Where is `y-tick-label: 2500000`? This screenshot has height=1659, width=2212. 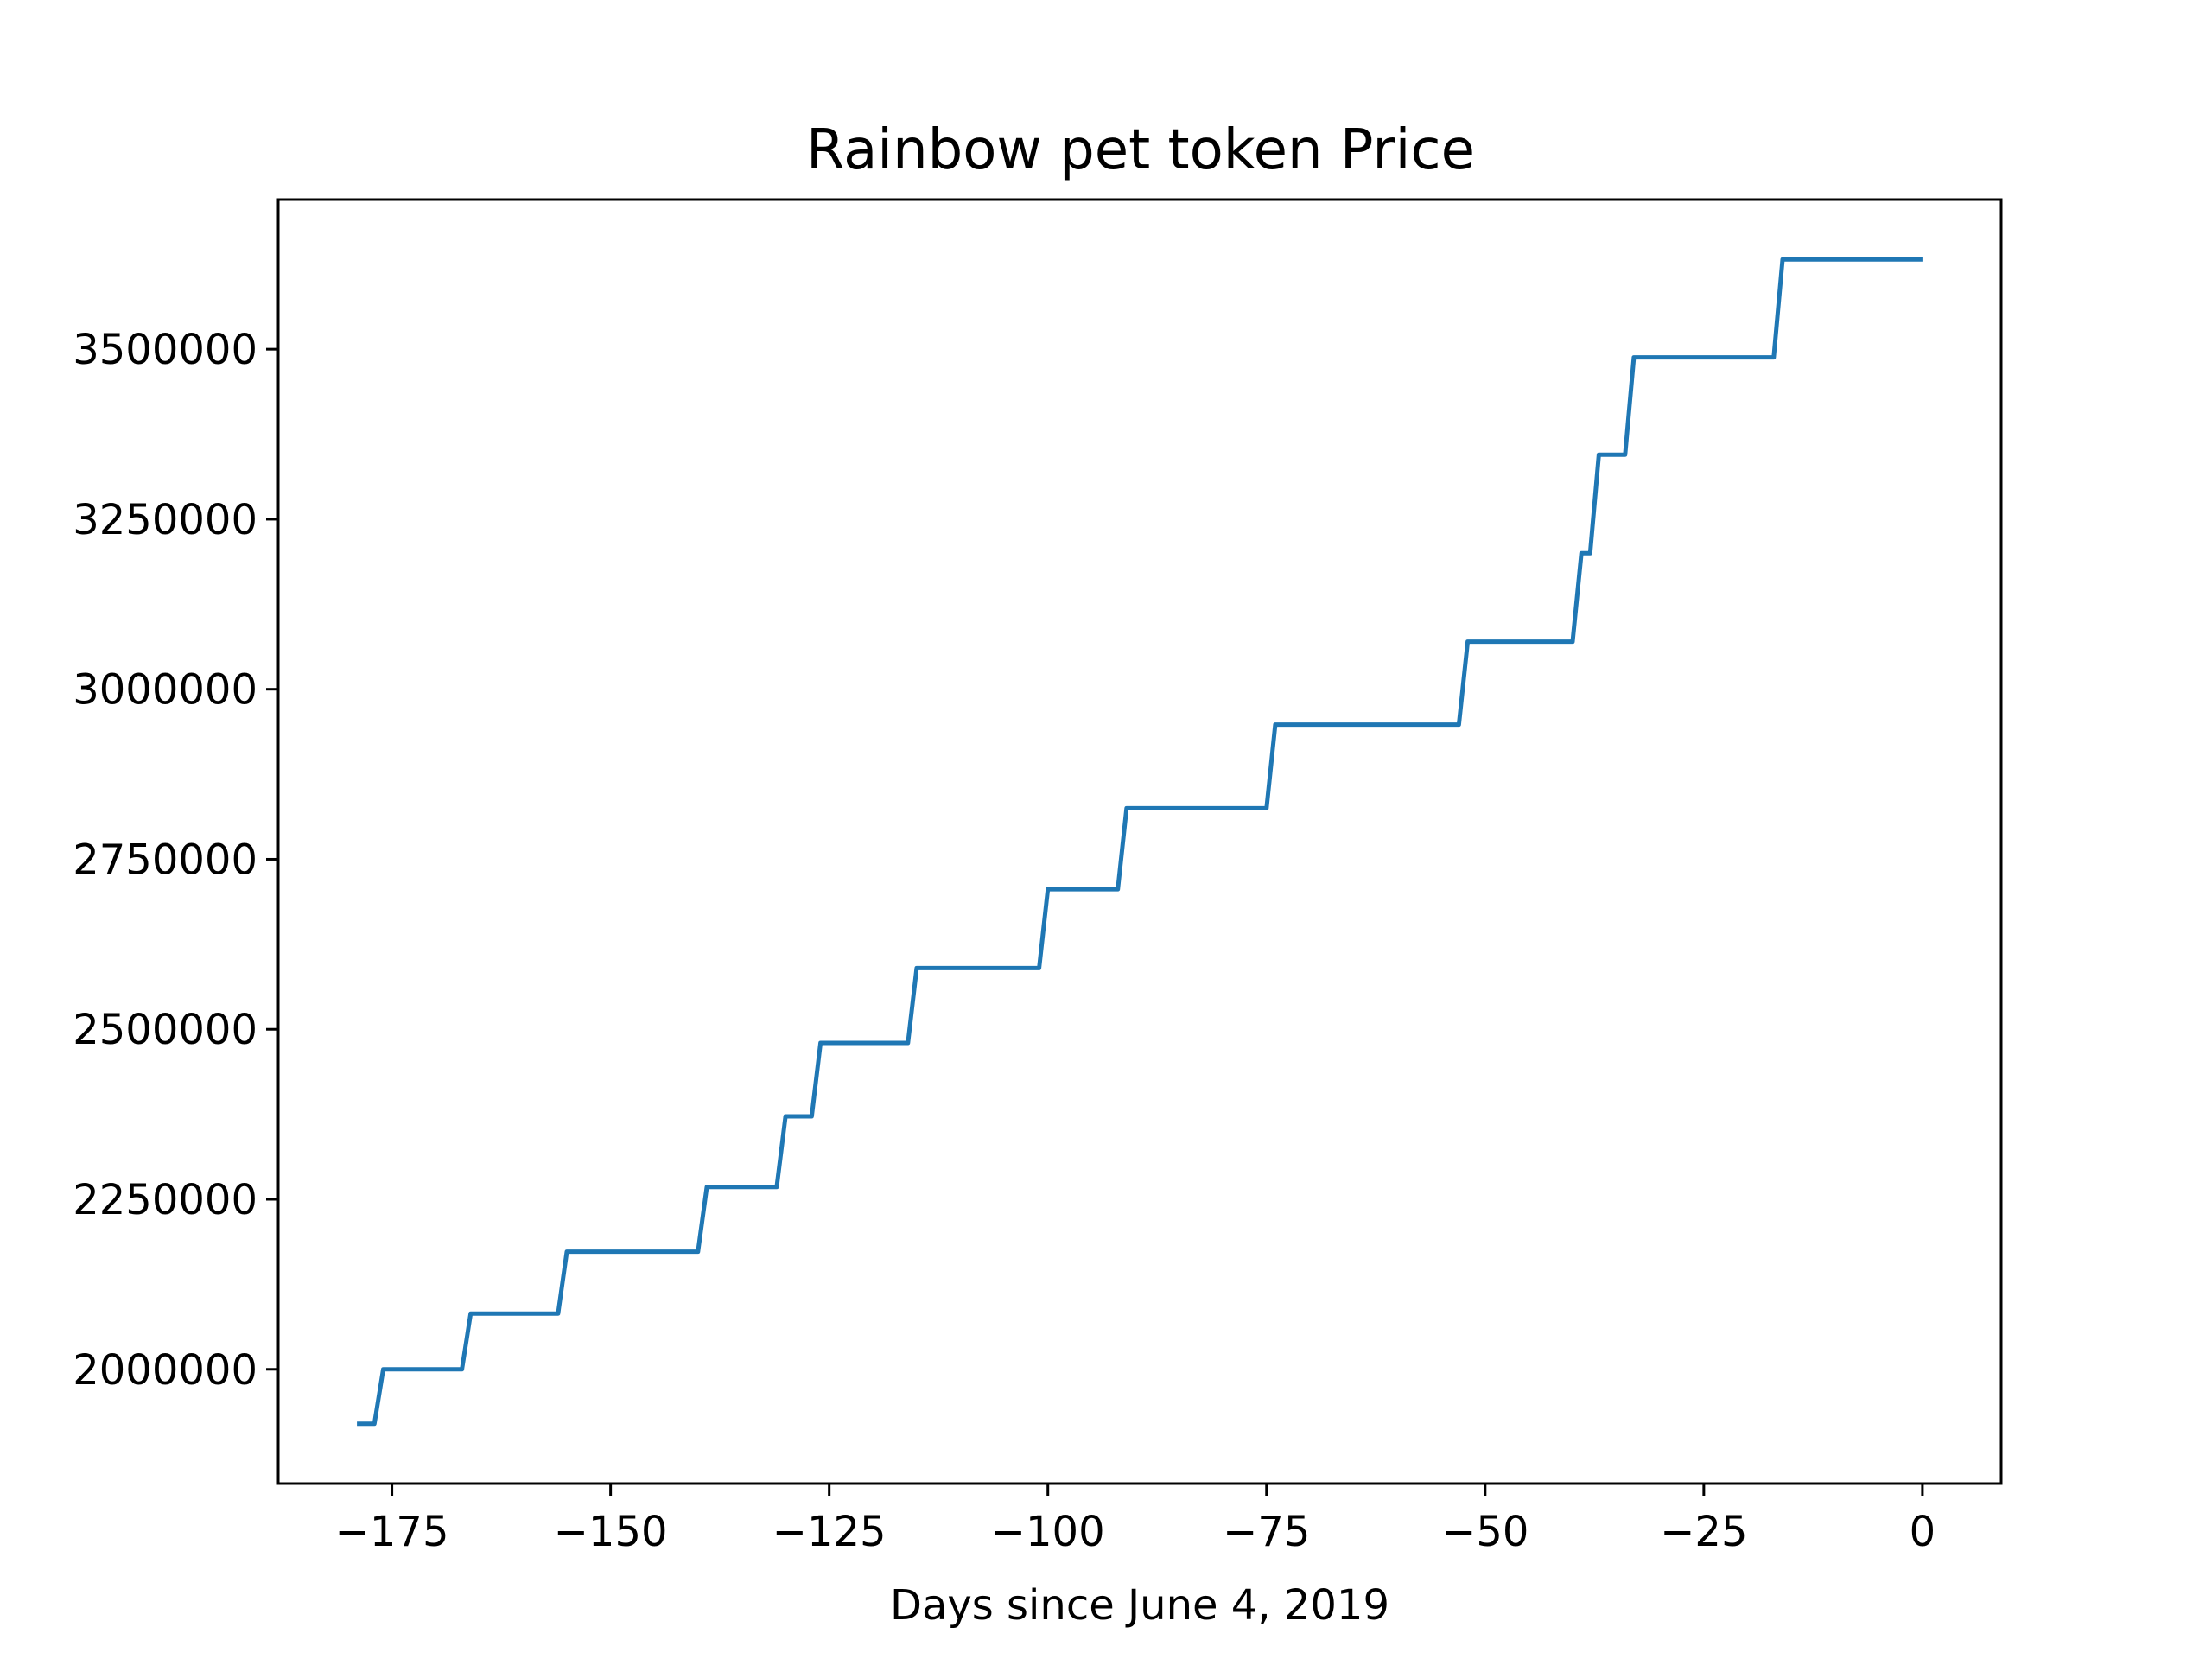
y-tick-label: 2500000 is located at coordinates (165, 1030).